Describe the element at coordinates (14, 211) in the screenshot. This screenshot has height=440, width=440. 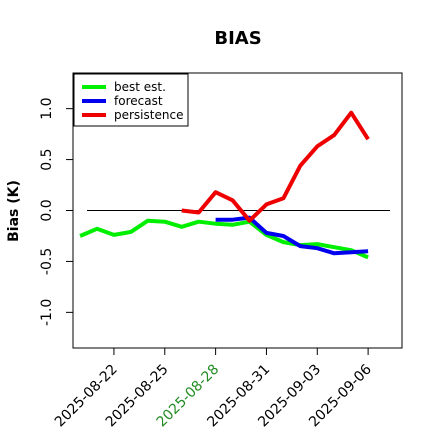
I see `y-axis-label: Bias (K)` at that location.